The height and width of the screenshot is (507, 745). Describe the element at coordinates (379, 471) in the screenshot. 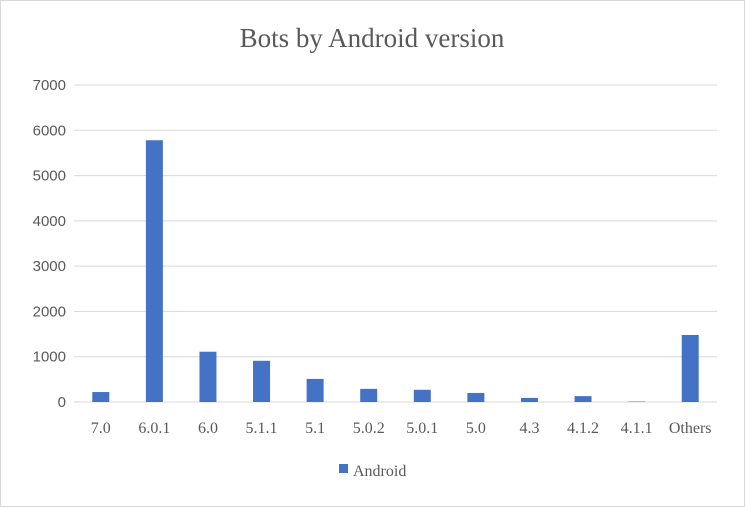

I see `legend-label-android: Android` at that location.